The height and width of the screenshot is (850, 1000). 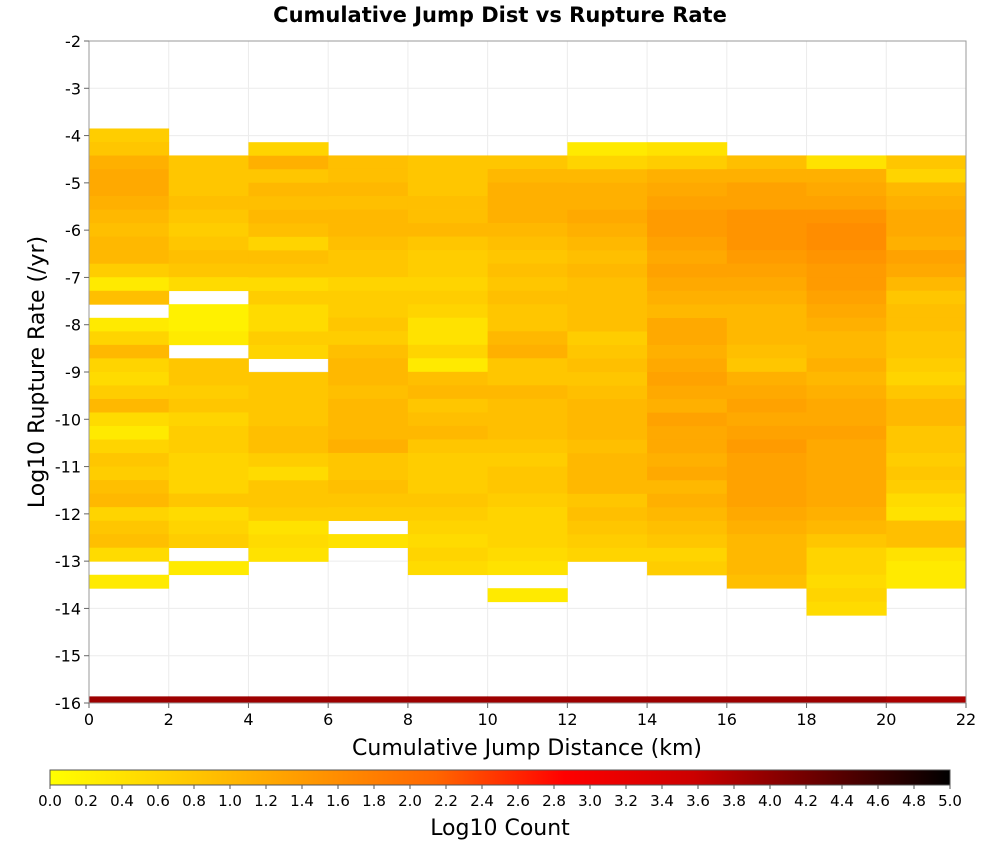 What do you see at coordinates (338, 801) in the screenshot?
I see `colorbar-tick-label: 1.6` at bounding box center [338, 801].